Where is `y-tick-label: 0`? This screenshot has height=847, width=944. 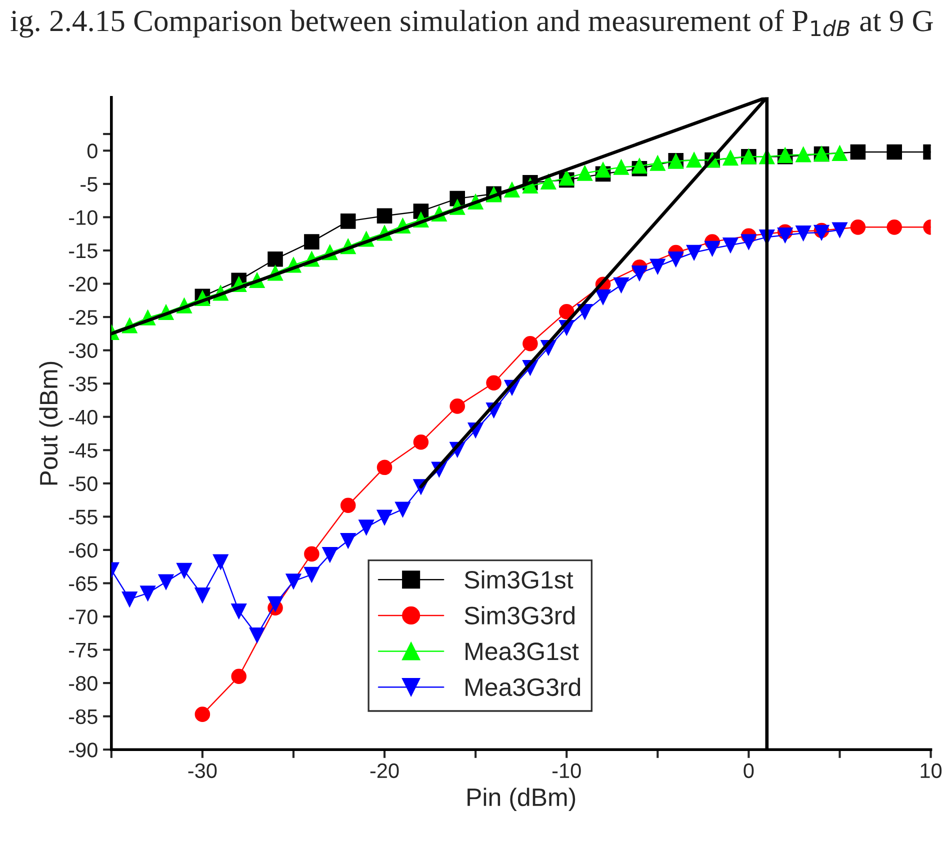
y-tick-label: 0 is located at coordinates (92, 151).